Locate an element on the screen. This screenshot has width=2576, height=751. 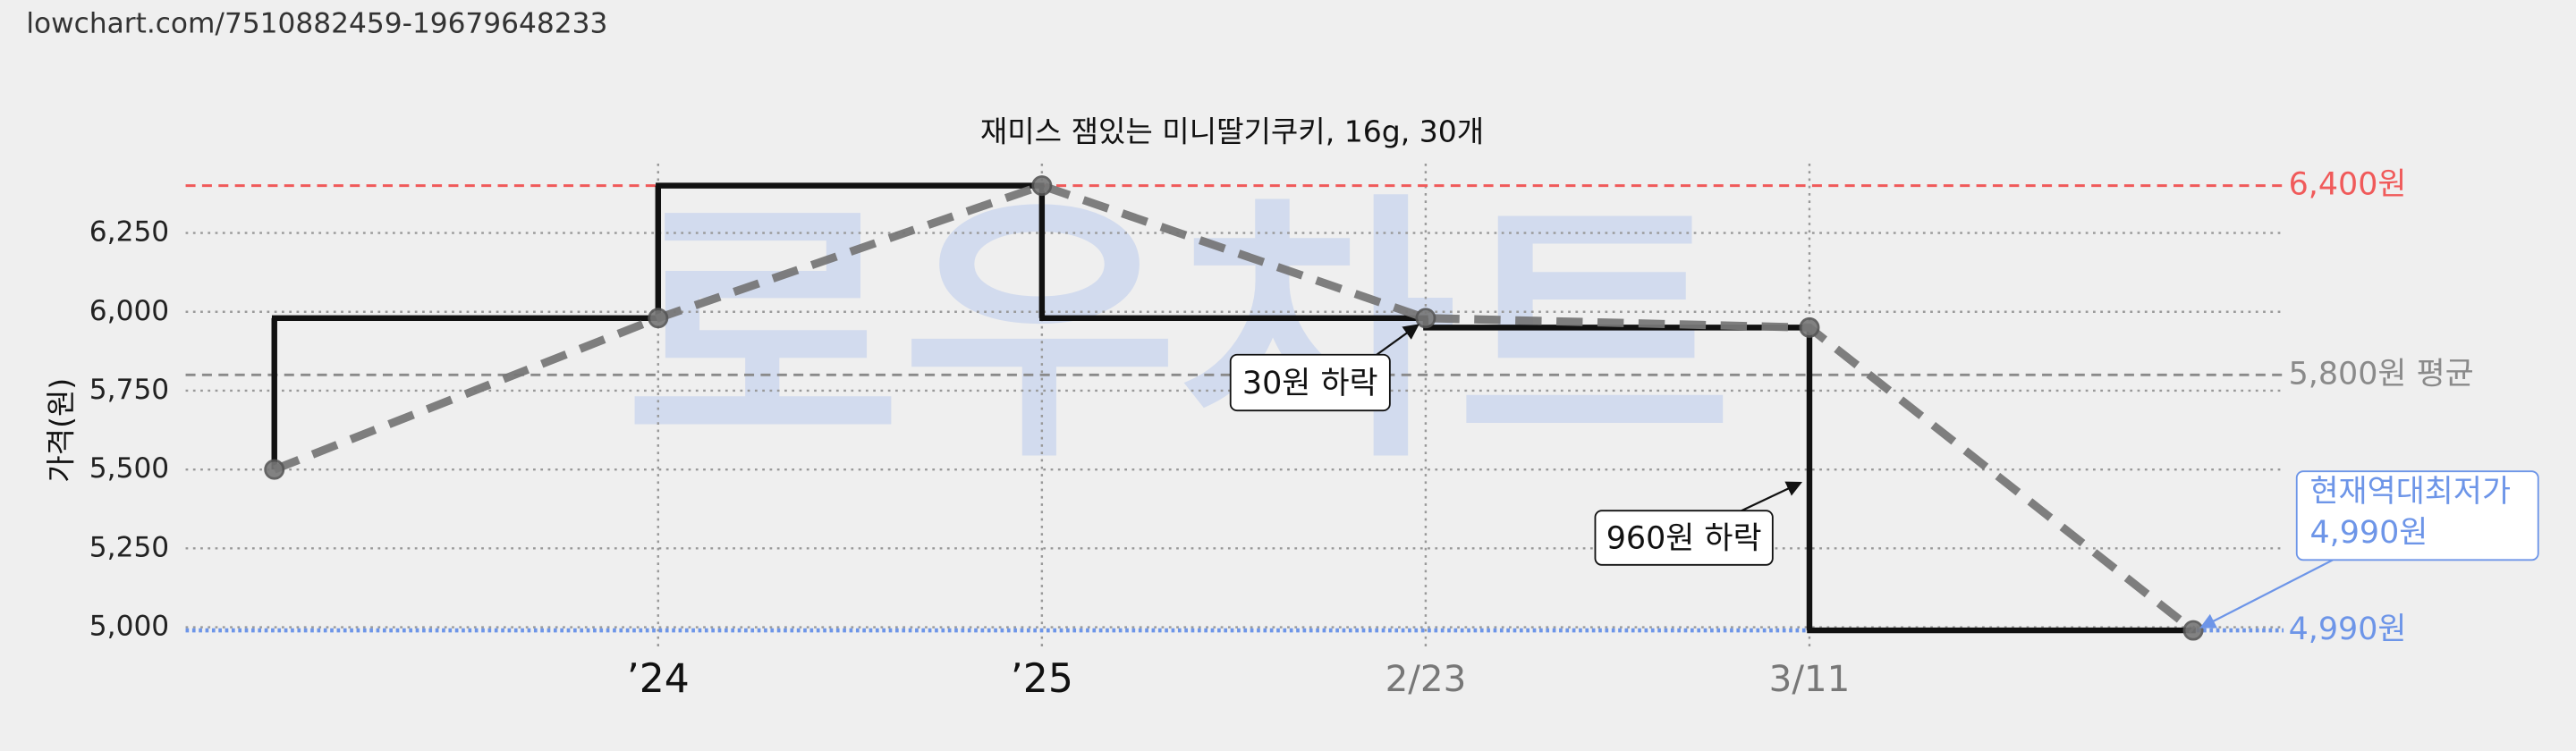
y-tick-label: 6,000 is located at coordinates (129, 311).